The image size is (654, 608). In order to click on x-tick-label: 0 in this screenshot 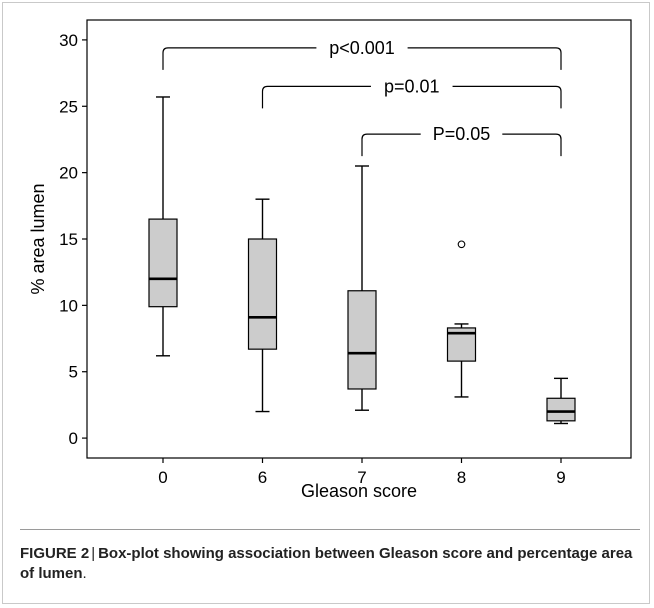, I will do `click(162, 477)`.